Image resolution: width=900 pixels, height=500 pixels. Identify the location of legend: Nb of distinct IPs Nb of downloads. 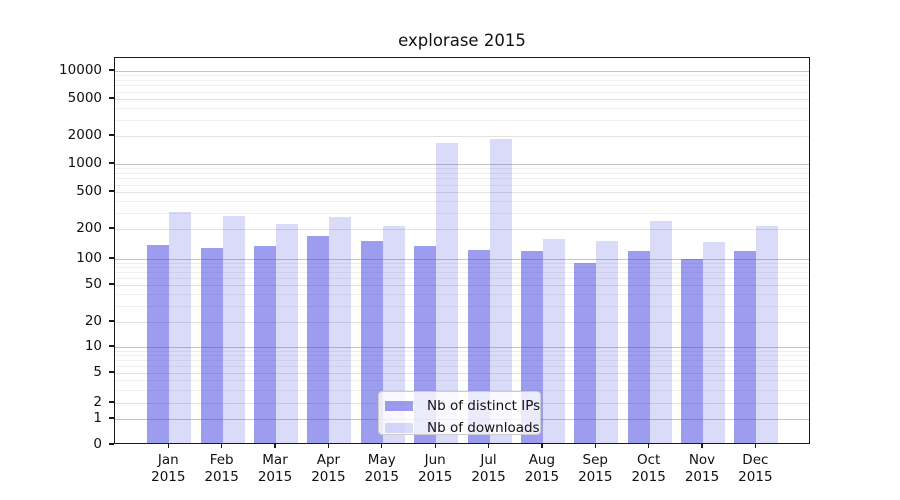
(459, 413).